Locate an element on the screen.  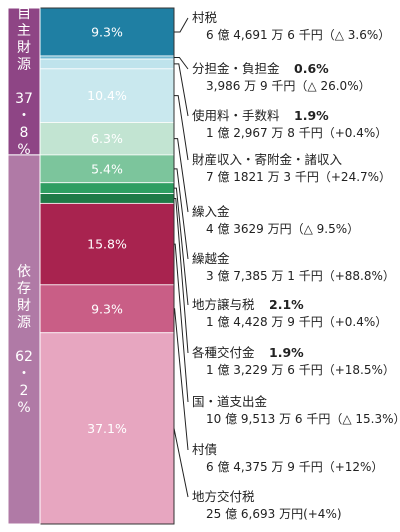
group-label-char: 62 is located at coordinates (24, 357).